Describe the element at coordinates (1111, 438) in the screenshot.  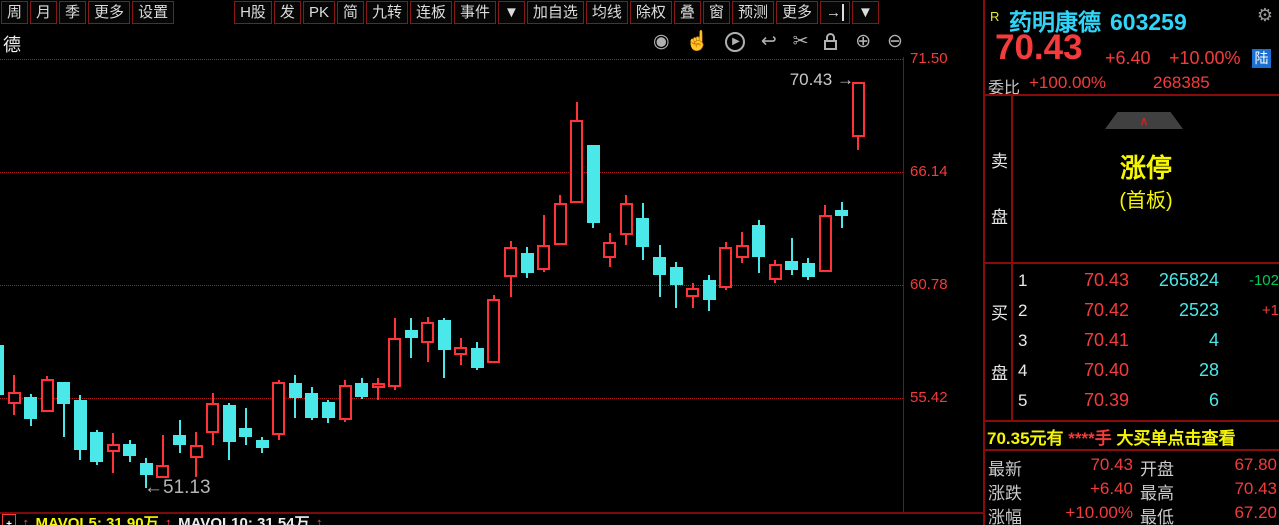
I see `big-order-message: 70.35元有 ****手 大买单点击查看` at that location.